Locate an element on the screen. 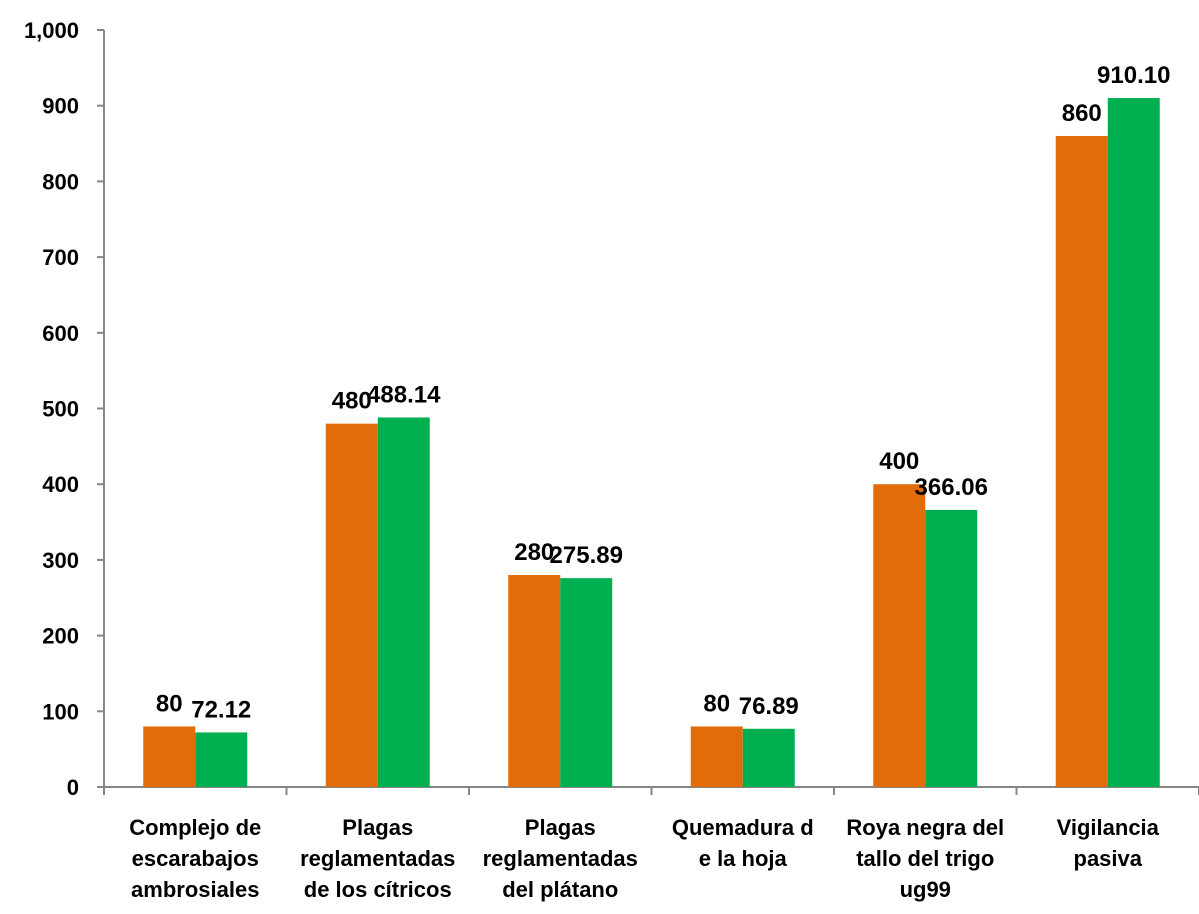  y-tick-label: 800 is located at coordinates (60, 181).